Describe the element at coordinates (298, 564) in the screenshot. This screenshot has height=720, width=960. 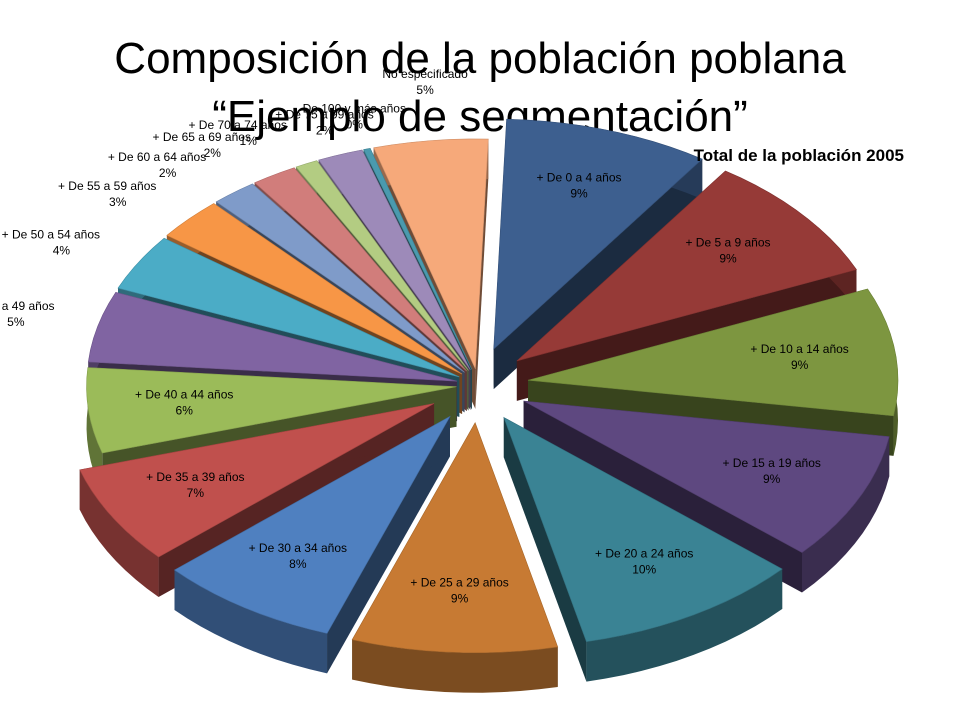
I see `pie-slice-percent: 8%` at that location.